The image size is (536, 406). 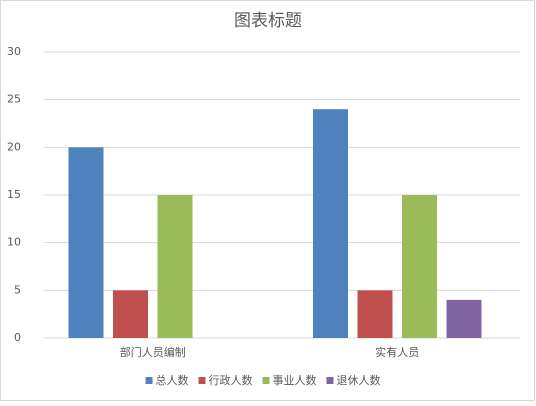 I want to click on y-tick-label: 25, so click(x=14, y=99).